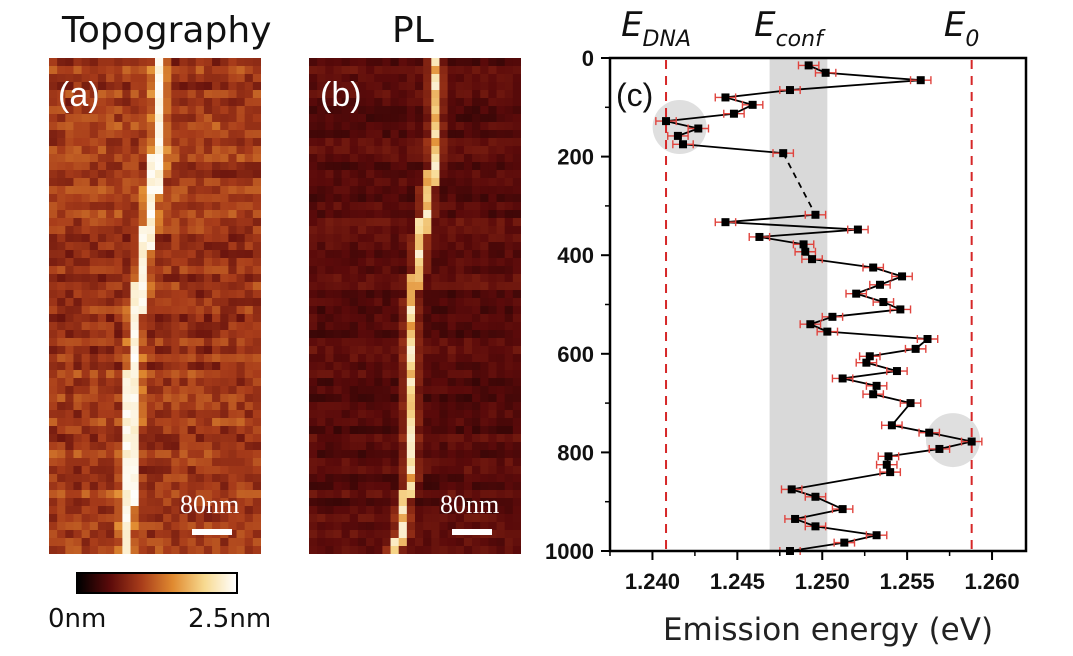 This screenshot has width=1073, height=656. I want to click on panel-letter-a: (a), so click(79, 95).